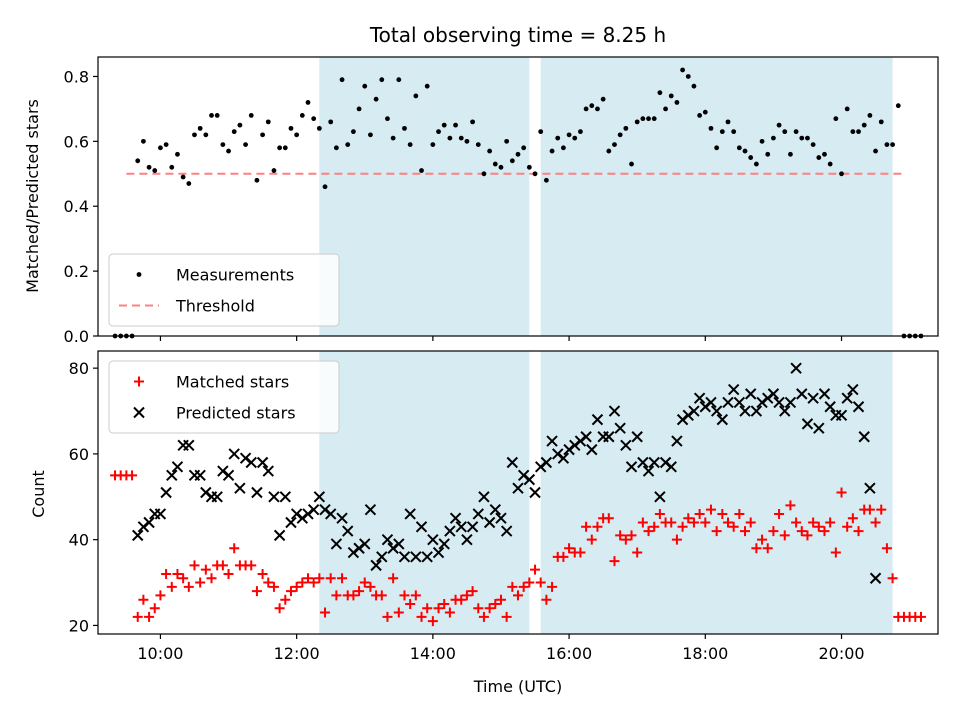  Describe the element at coordinates (569, 653) in the screenshot. I see `x-tick-label: 16:00` at that location.